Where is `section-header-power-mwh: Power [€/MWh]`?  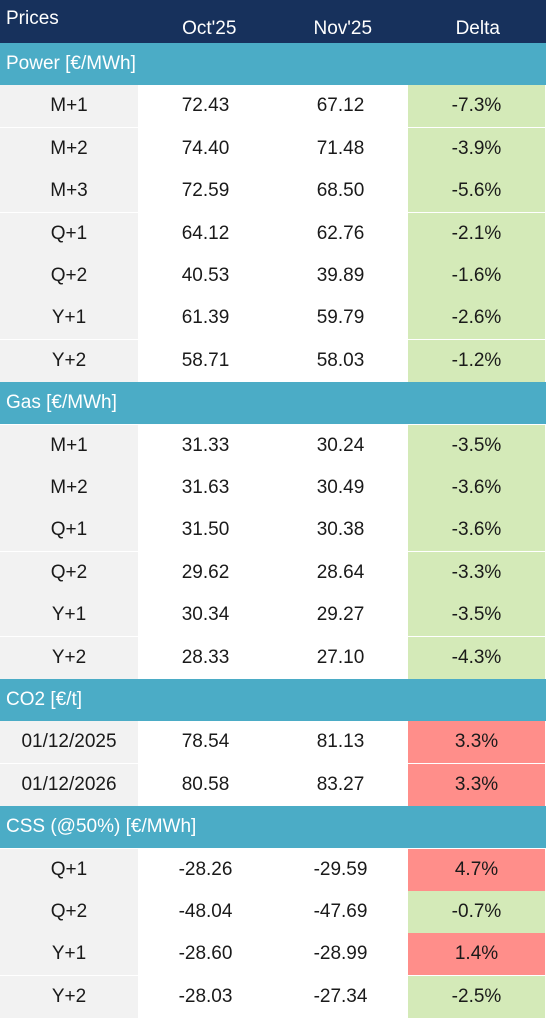 section-header-power-mwh: Power [€/MWh] is located at coordinates (273, 64).